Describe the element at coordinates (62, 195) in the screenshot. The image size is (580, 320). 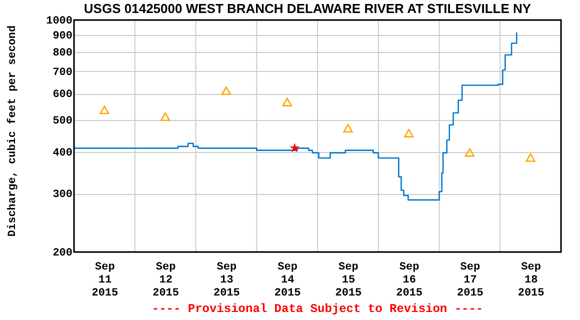
I see `y-tick-label: 300` at that location.